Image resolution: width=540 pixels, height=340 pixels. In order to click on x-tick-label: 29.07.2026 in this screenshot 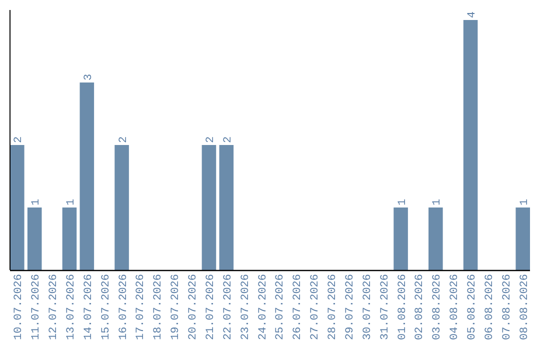, I will do `click(350, 307)`.